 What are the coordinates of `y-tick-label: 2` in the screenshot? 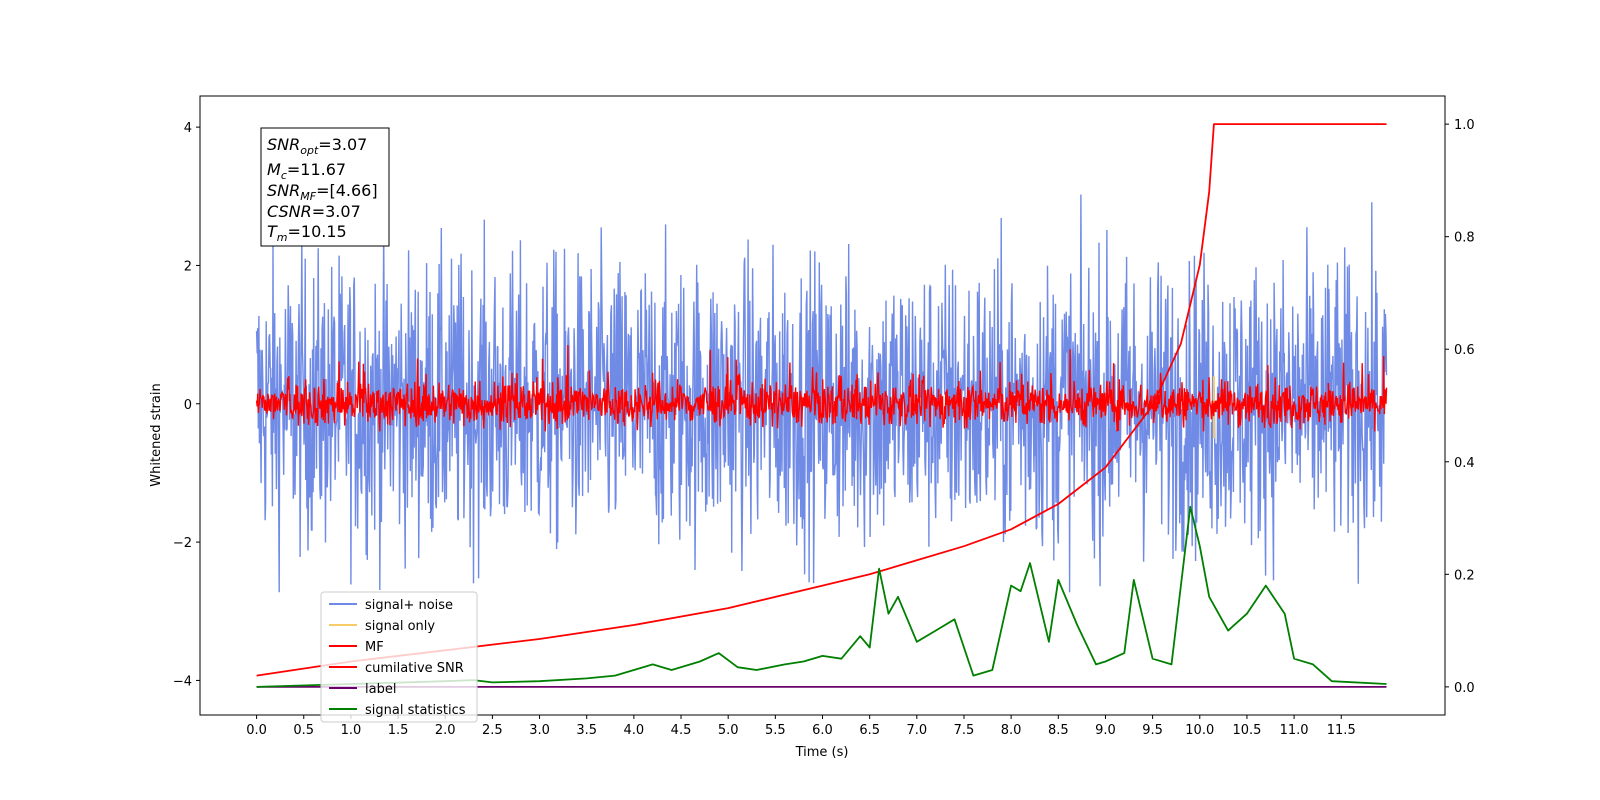 It's located at (188, 266).